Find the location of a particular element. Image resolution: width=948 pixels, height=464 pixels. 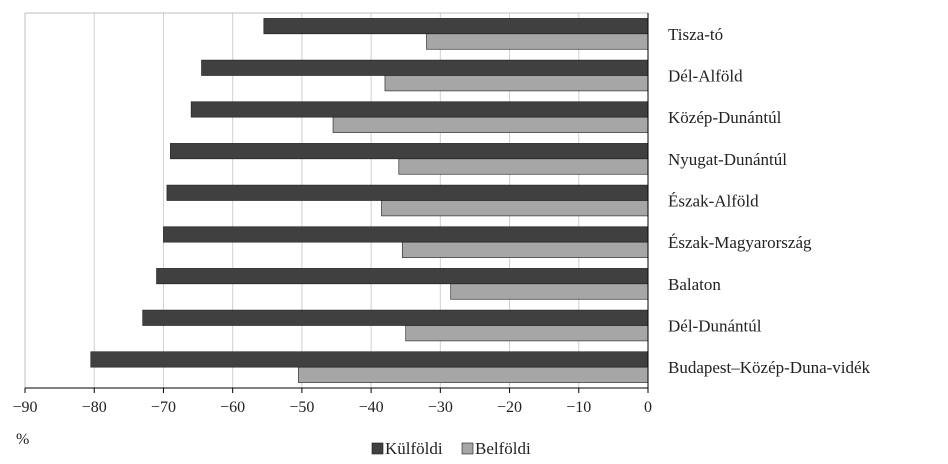

x-axis-ticks: −90 −80 −70 −60 −50 −40 −30 −20 −10 0 is located at coordinates (332, 402).